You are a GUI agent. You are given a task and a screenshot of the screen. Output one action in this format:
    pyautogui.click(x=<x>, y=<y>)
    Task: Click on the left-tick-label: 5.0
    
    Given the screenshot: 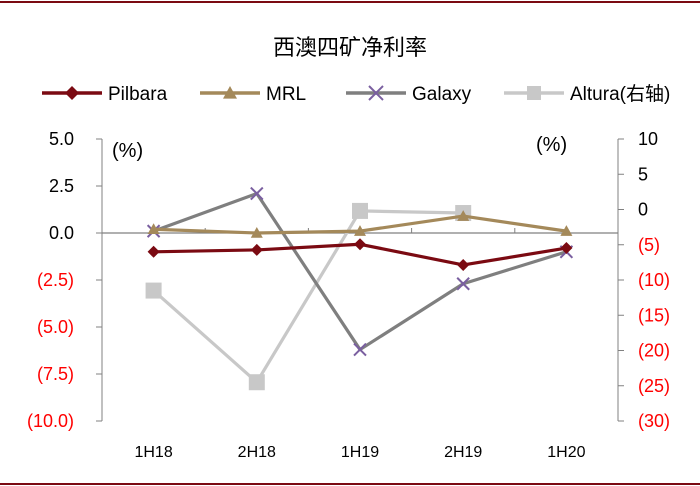 What is the action you would take?
    pyautogui.click(x=61, y=139)
    